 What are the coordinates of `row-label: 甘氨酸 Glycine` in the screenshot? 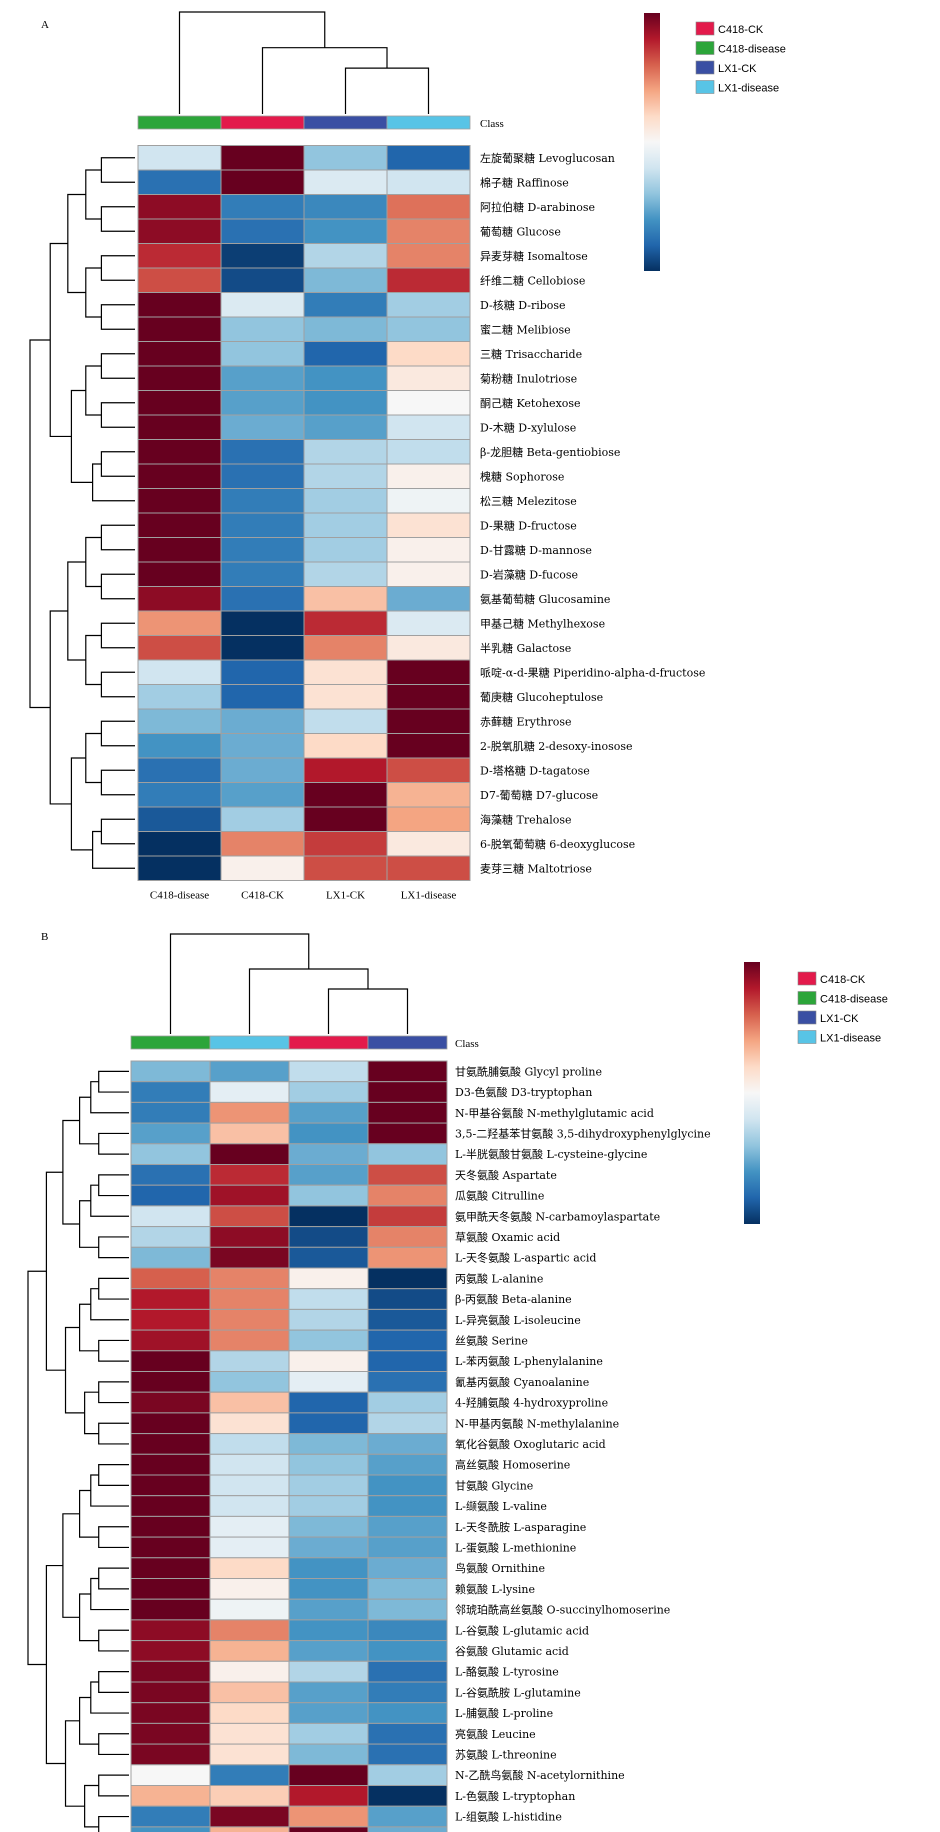 It's located at (494, 1485).